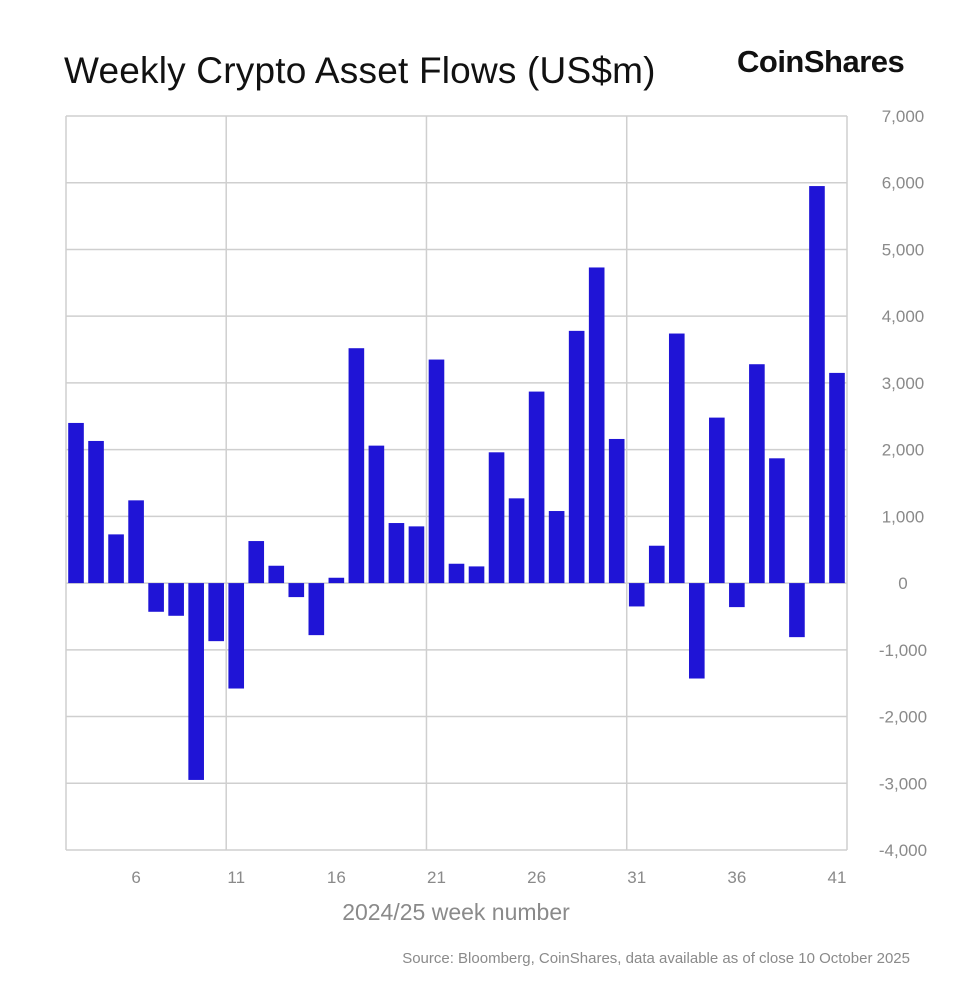  What do you see at coordinates (336, 877) in the screenshot?
I see `x-tick-label: 16` at bounding box center [336, 877].